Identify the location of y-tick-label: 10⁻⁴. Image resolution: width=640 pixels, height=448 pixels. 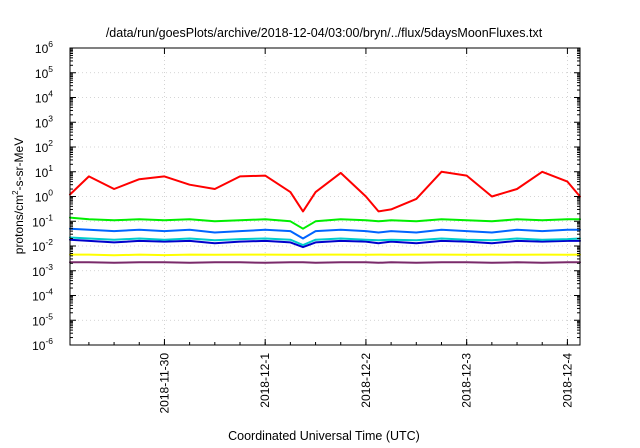
(42, 295).